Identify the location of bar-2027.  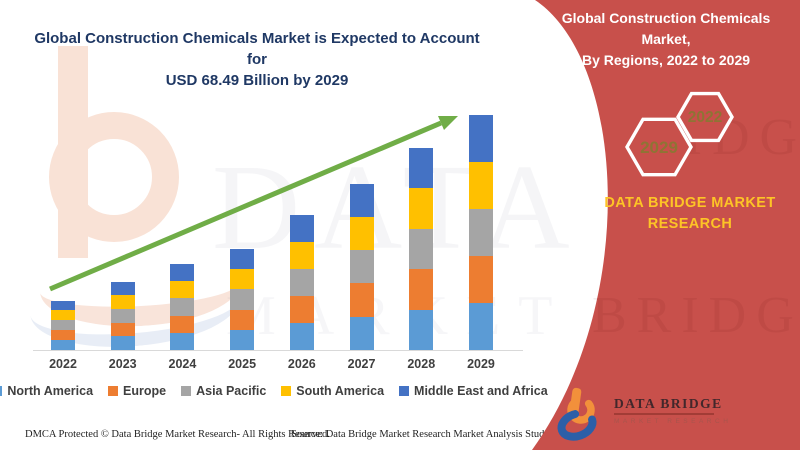
(361, 266).